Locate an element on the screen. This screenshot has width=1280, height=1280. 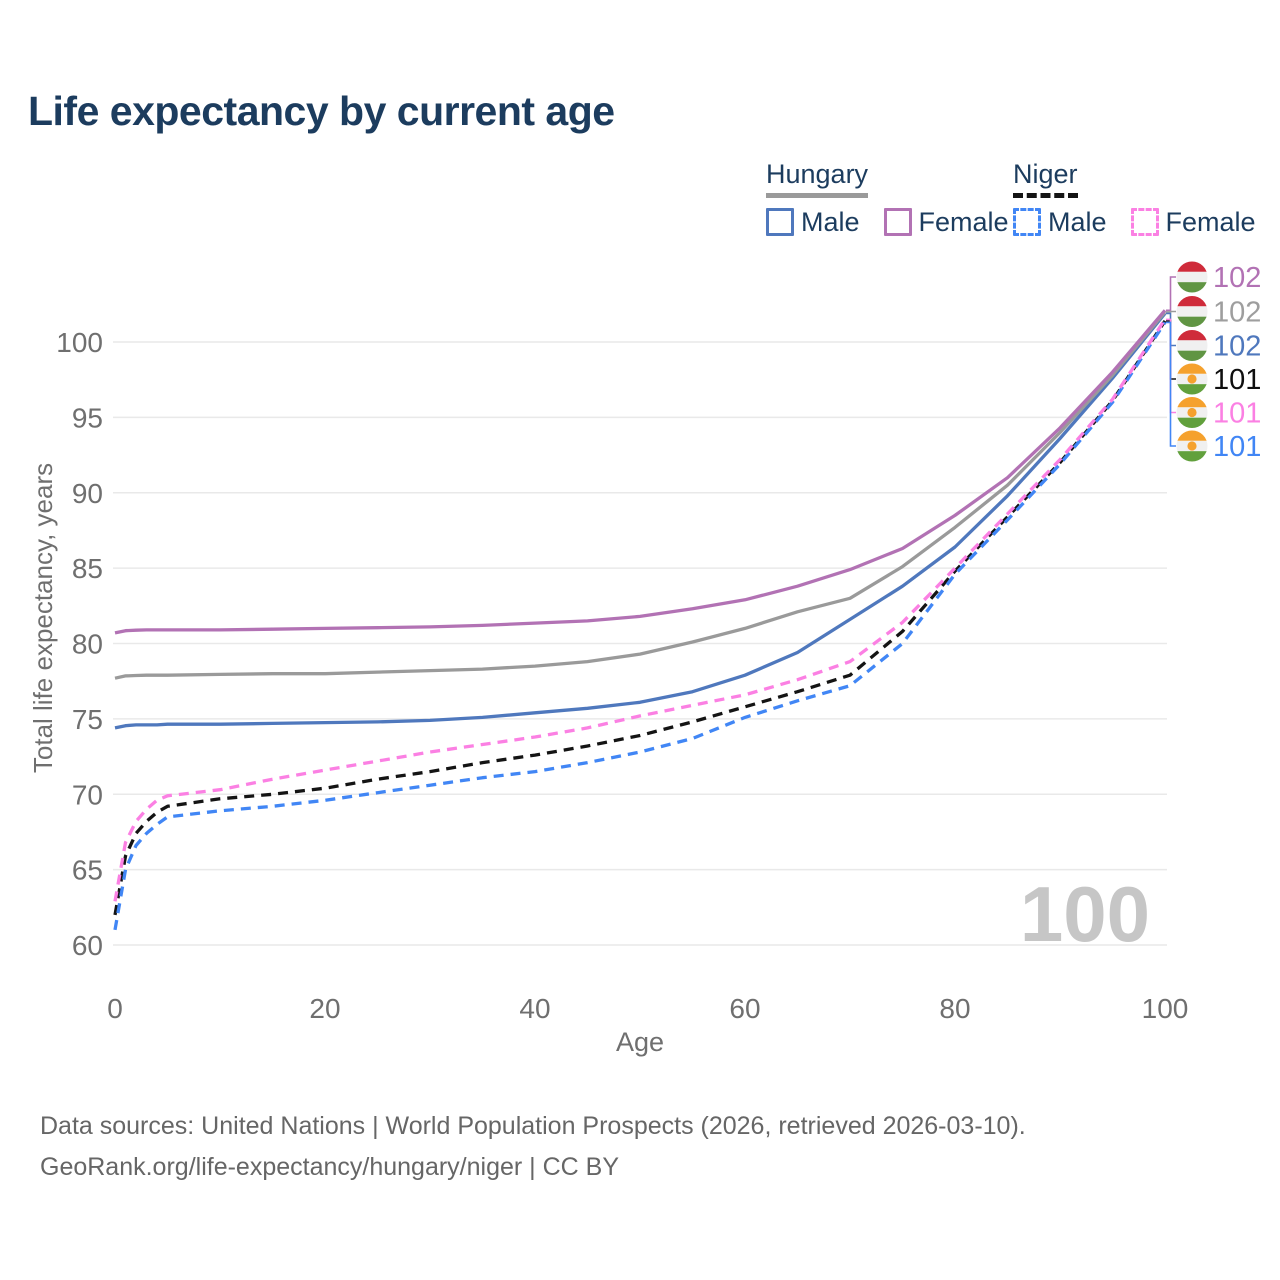
age-watermark: 100 is located at coordinates (1085, 914).